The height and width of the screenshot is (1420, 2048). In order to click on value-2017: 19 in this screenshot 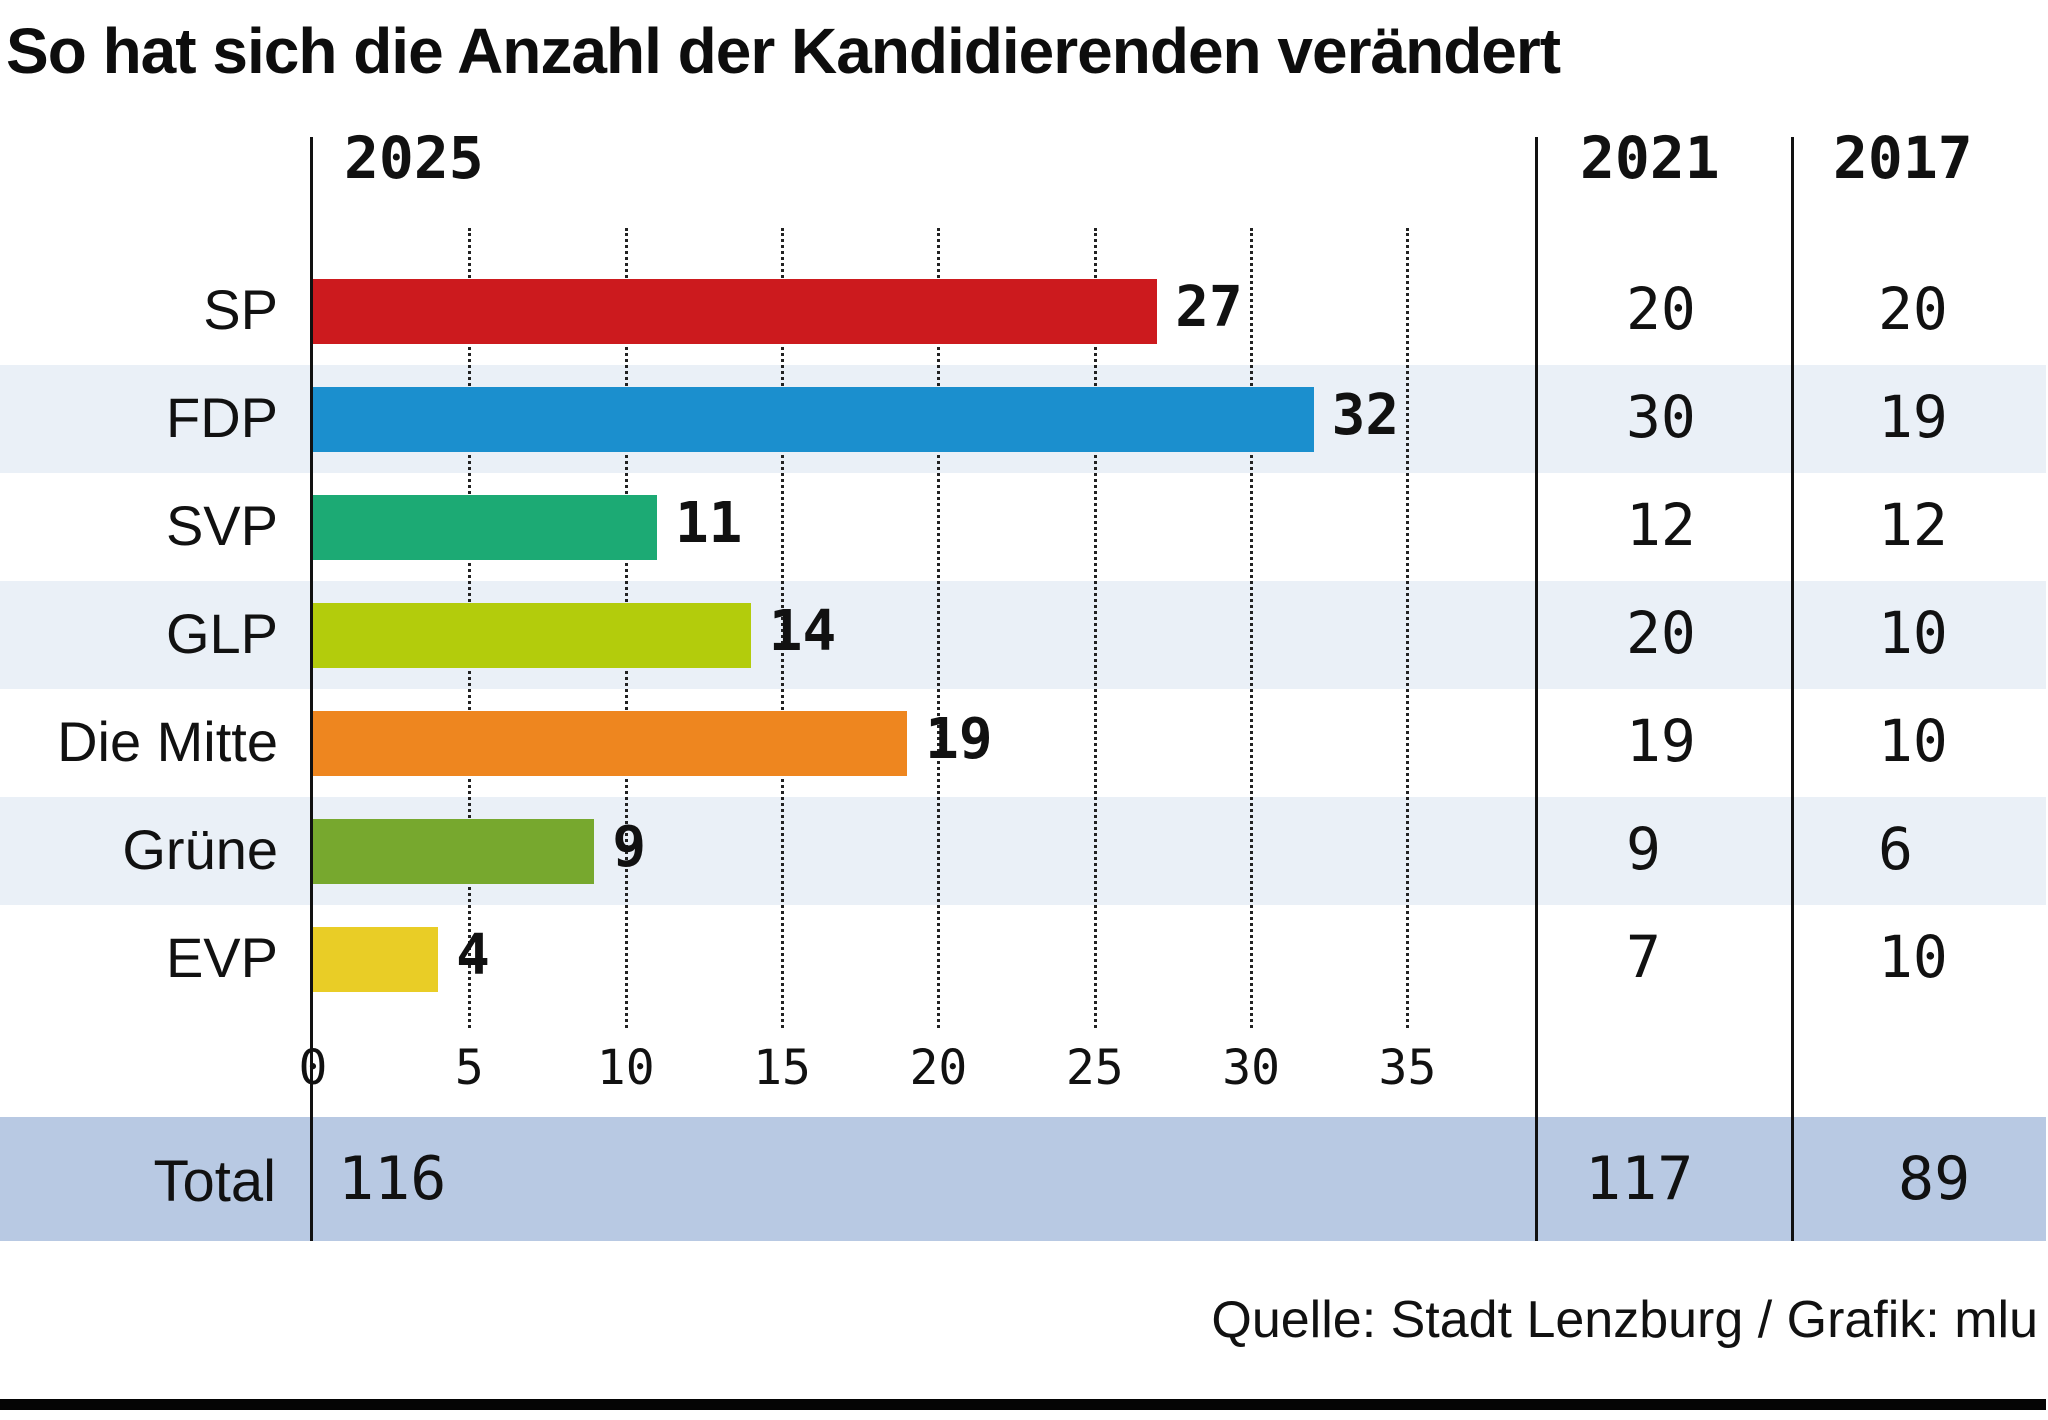, I will do `click(1913, 417)`.